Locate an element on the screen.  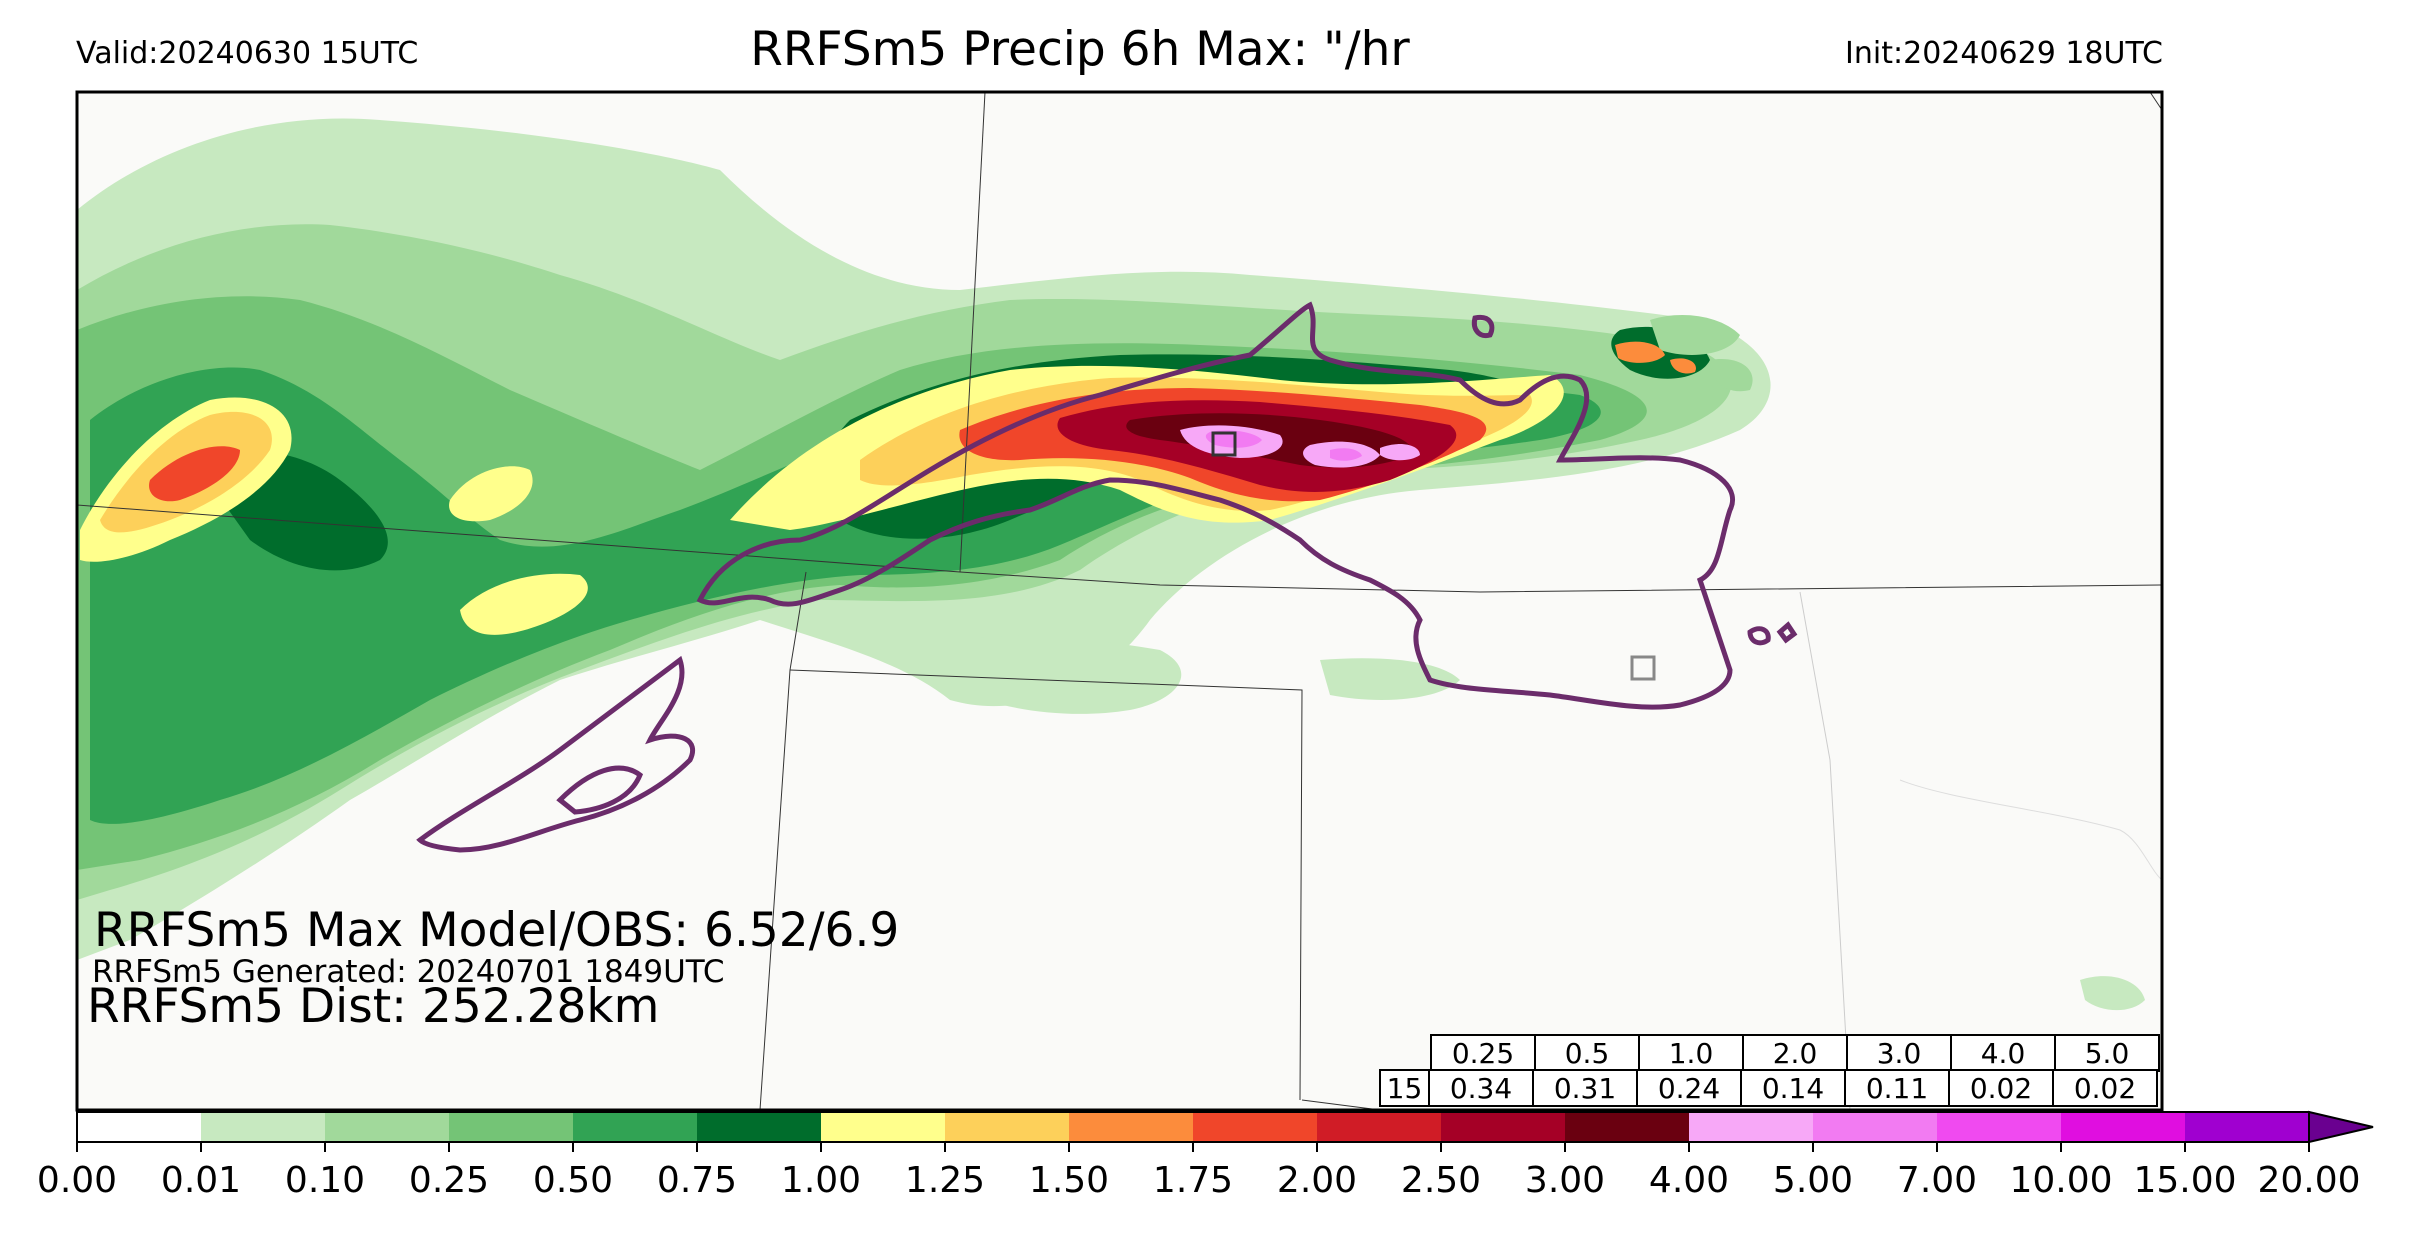
colorbar-tick-label: 0.75 is located at coordinates (697, 1180).